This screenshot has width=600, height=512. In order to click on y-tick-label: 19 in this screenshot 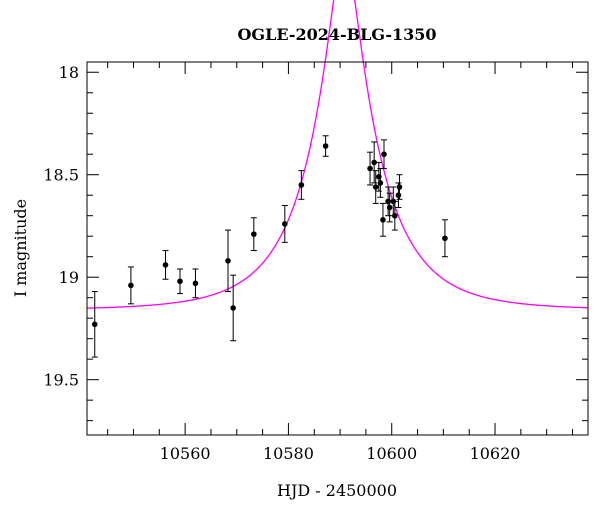, I will do `click(69, 277)`.